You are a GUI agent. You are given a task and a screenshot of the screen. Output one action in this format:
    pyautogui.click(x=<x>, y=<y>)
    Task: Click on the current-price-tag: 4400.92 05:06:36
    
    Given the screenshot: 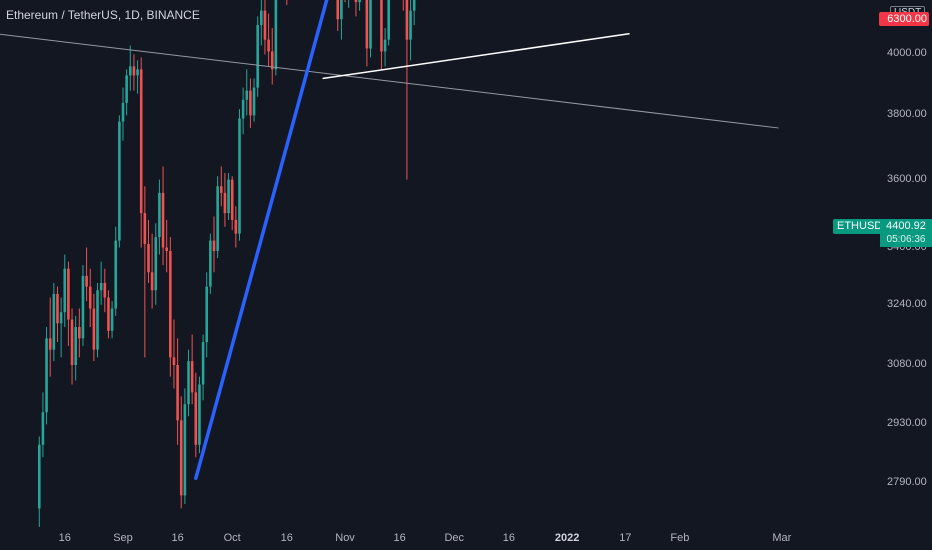 What is the action you would take?
    pyautogui.click(x=906, y=233)
    